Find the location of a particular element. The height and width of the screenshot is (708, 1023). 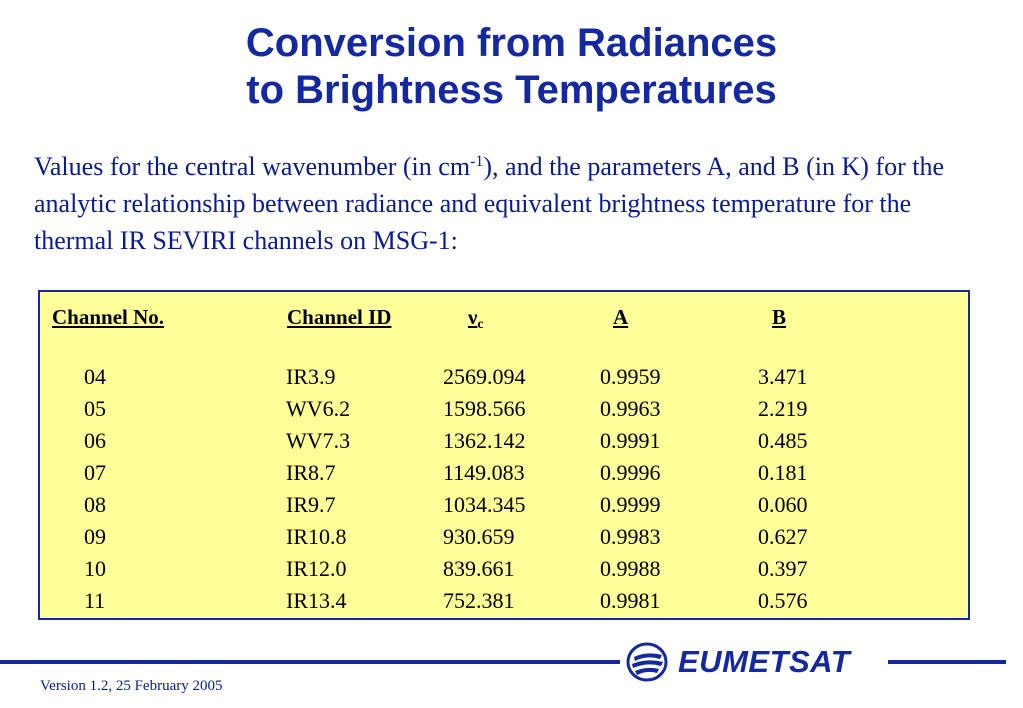

cell-id: IR3.9 is located at coordinates (311, 376).